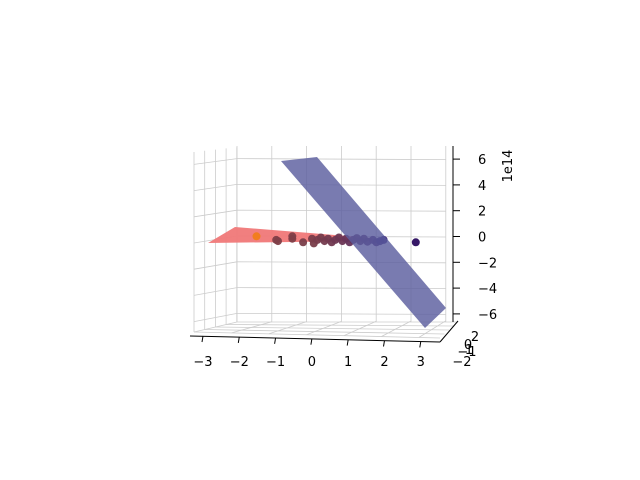 Image resolution: width=640 pixels, height=480 pixels. I want to click on z-tick-label: 2, so click(482, 212).